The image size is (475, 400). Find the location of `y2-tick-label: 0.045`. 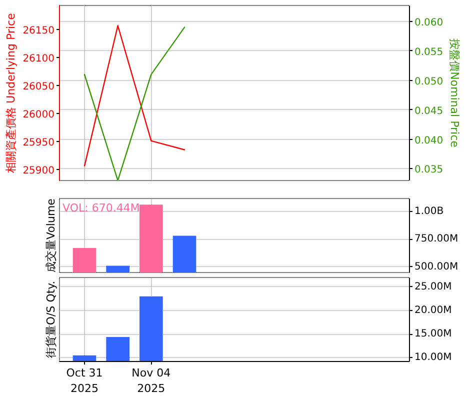

y2-tick-label: 0.045 is located at coordinates (429, 111).